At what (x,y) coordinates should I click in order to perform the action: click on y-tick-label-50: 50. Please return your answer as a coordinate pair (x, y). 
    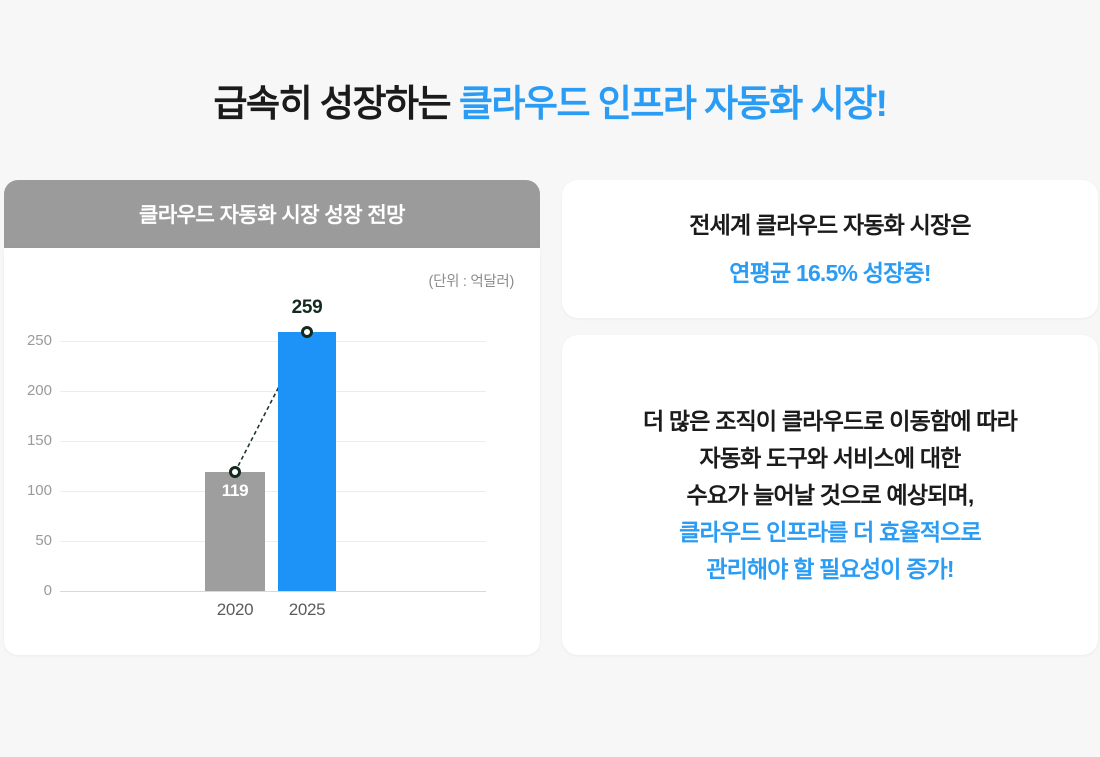
    Looking at the image, I should click on (43, 540).